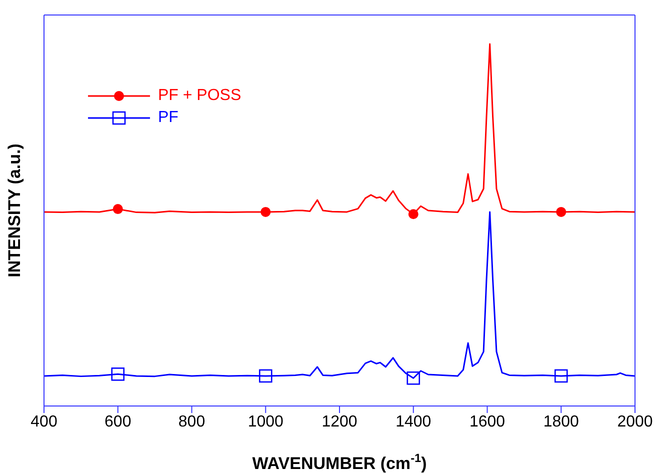  What do you see at coordinates (414, 421) in the screenshot?
I see `x-tick-label: 1400` at bounding box center [414, 421].